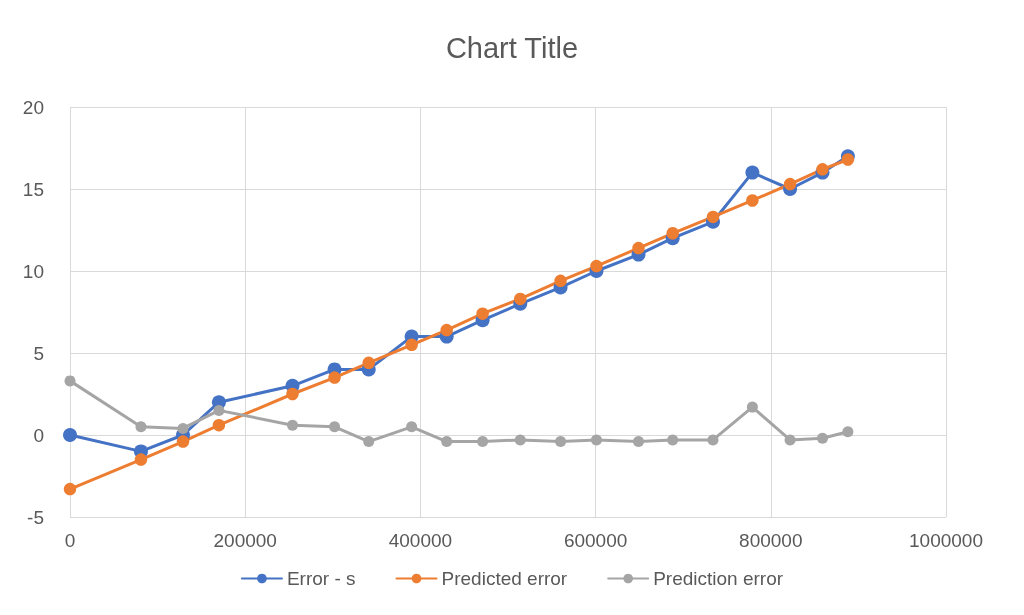 The height and width of the screenshot is (615, 1024). I want to click on x-tick-label: 600000, so click(595, 540).